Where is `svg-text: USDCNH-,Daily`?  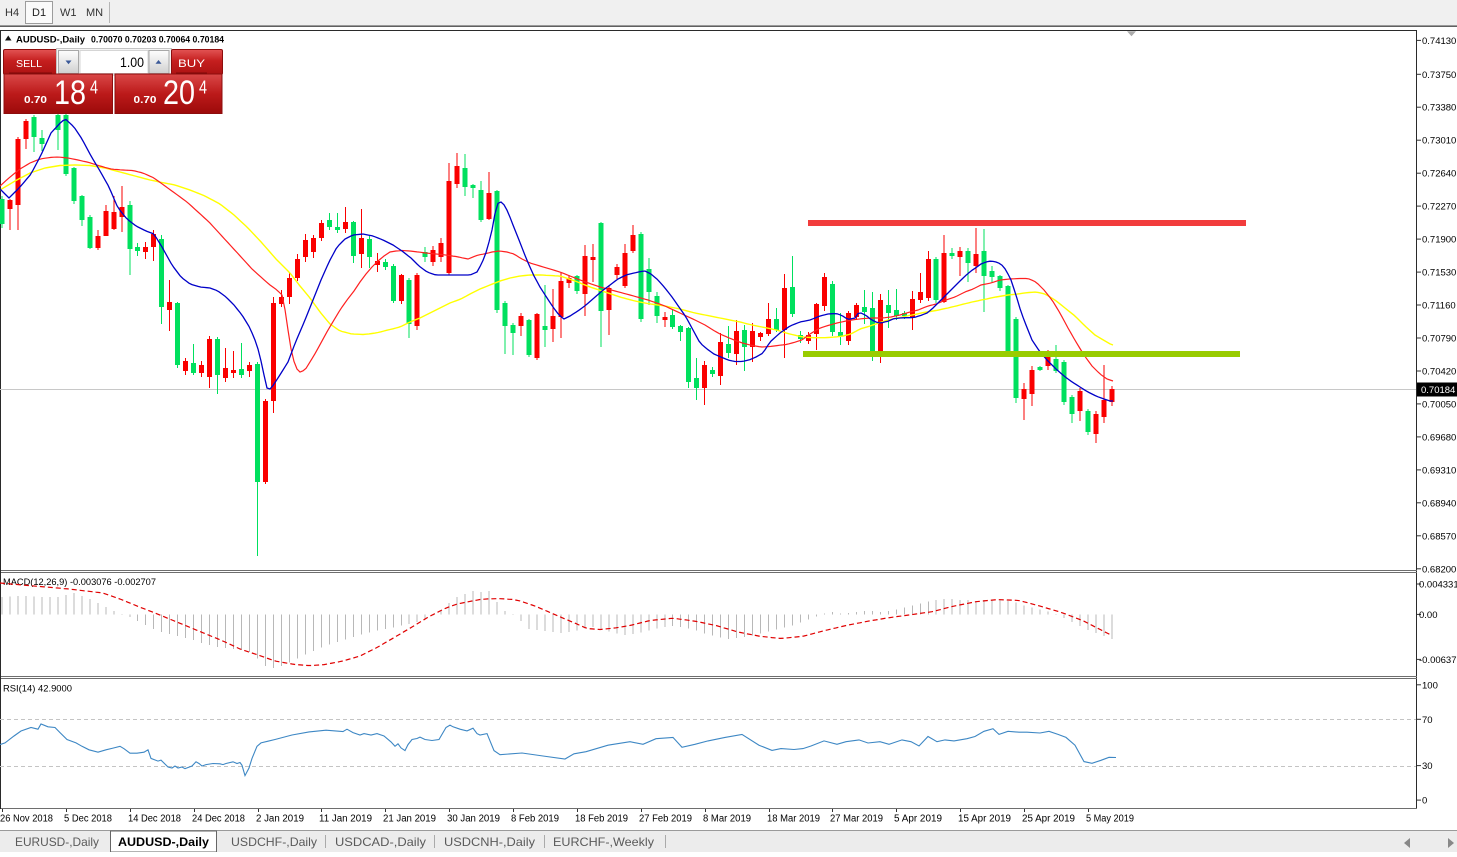 svg-text: USDCNH-,Daily is located at coordinates (489, 842).